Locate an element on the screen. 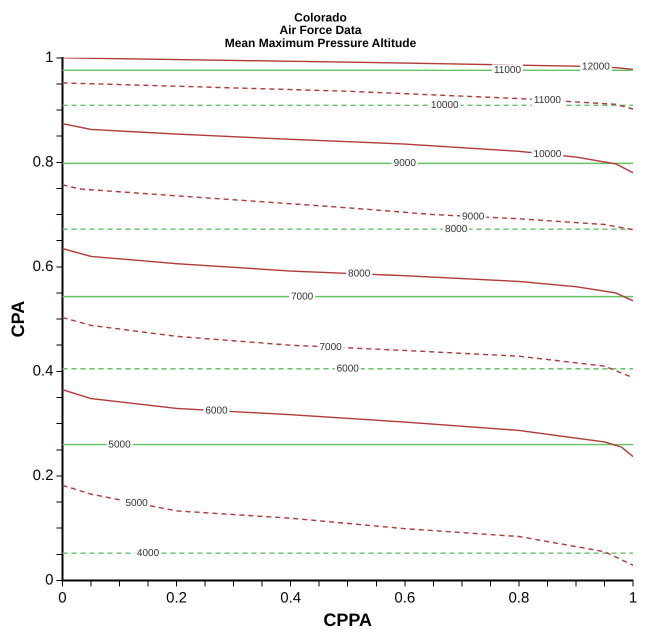 The image size is (649, 640). y-tick-label: 0.4 is located at coordinates (43, 371).